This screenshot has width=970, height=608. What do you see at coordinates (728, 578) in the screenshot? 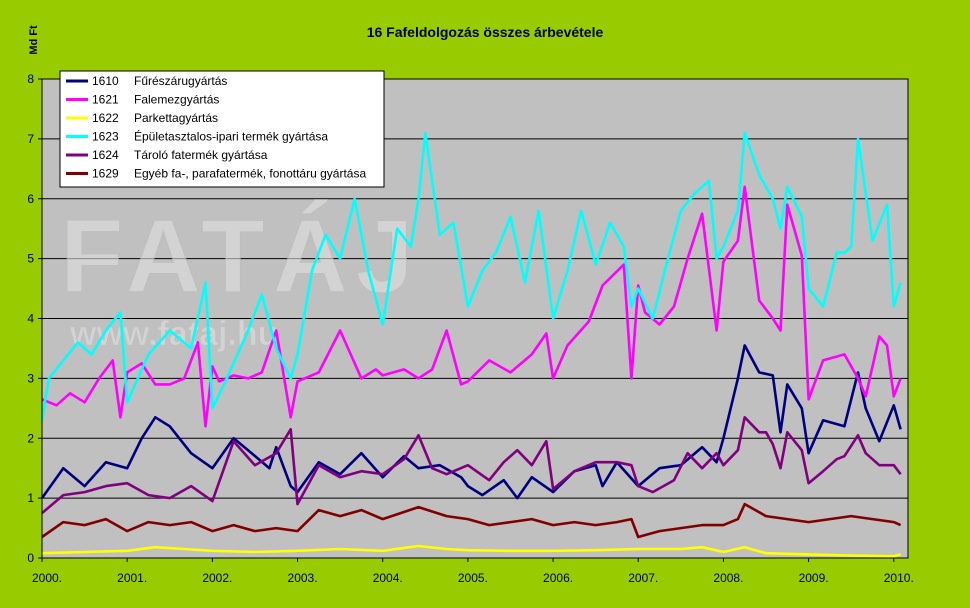
I see `x-tick-label: 2008.` at bounding box center [728, 578].